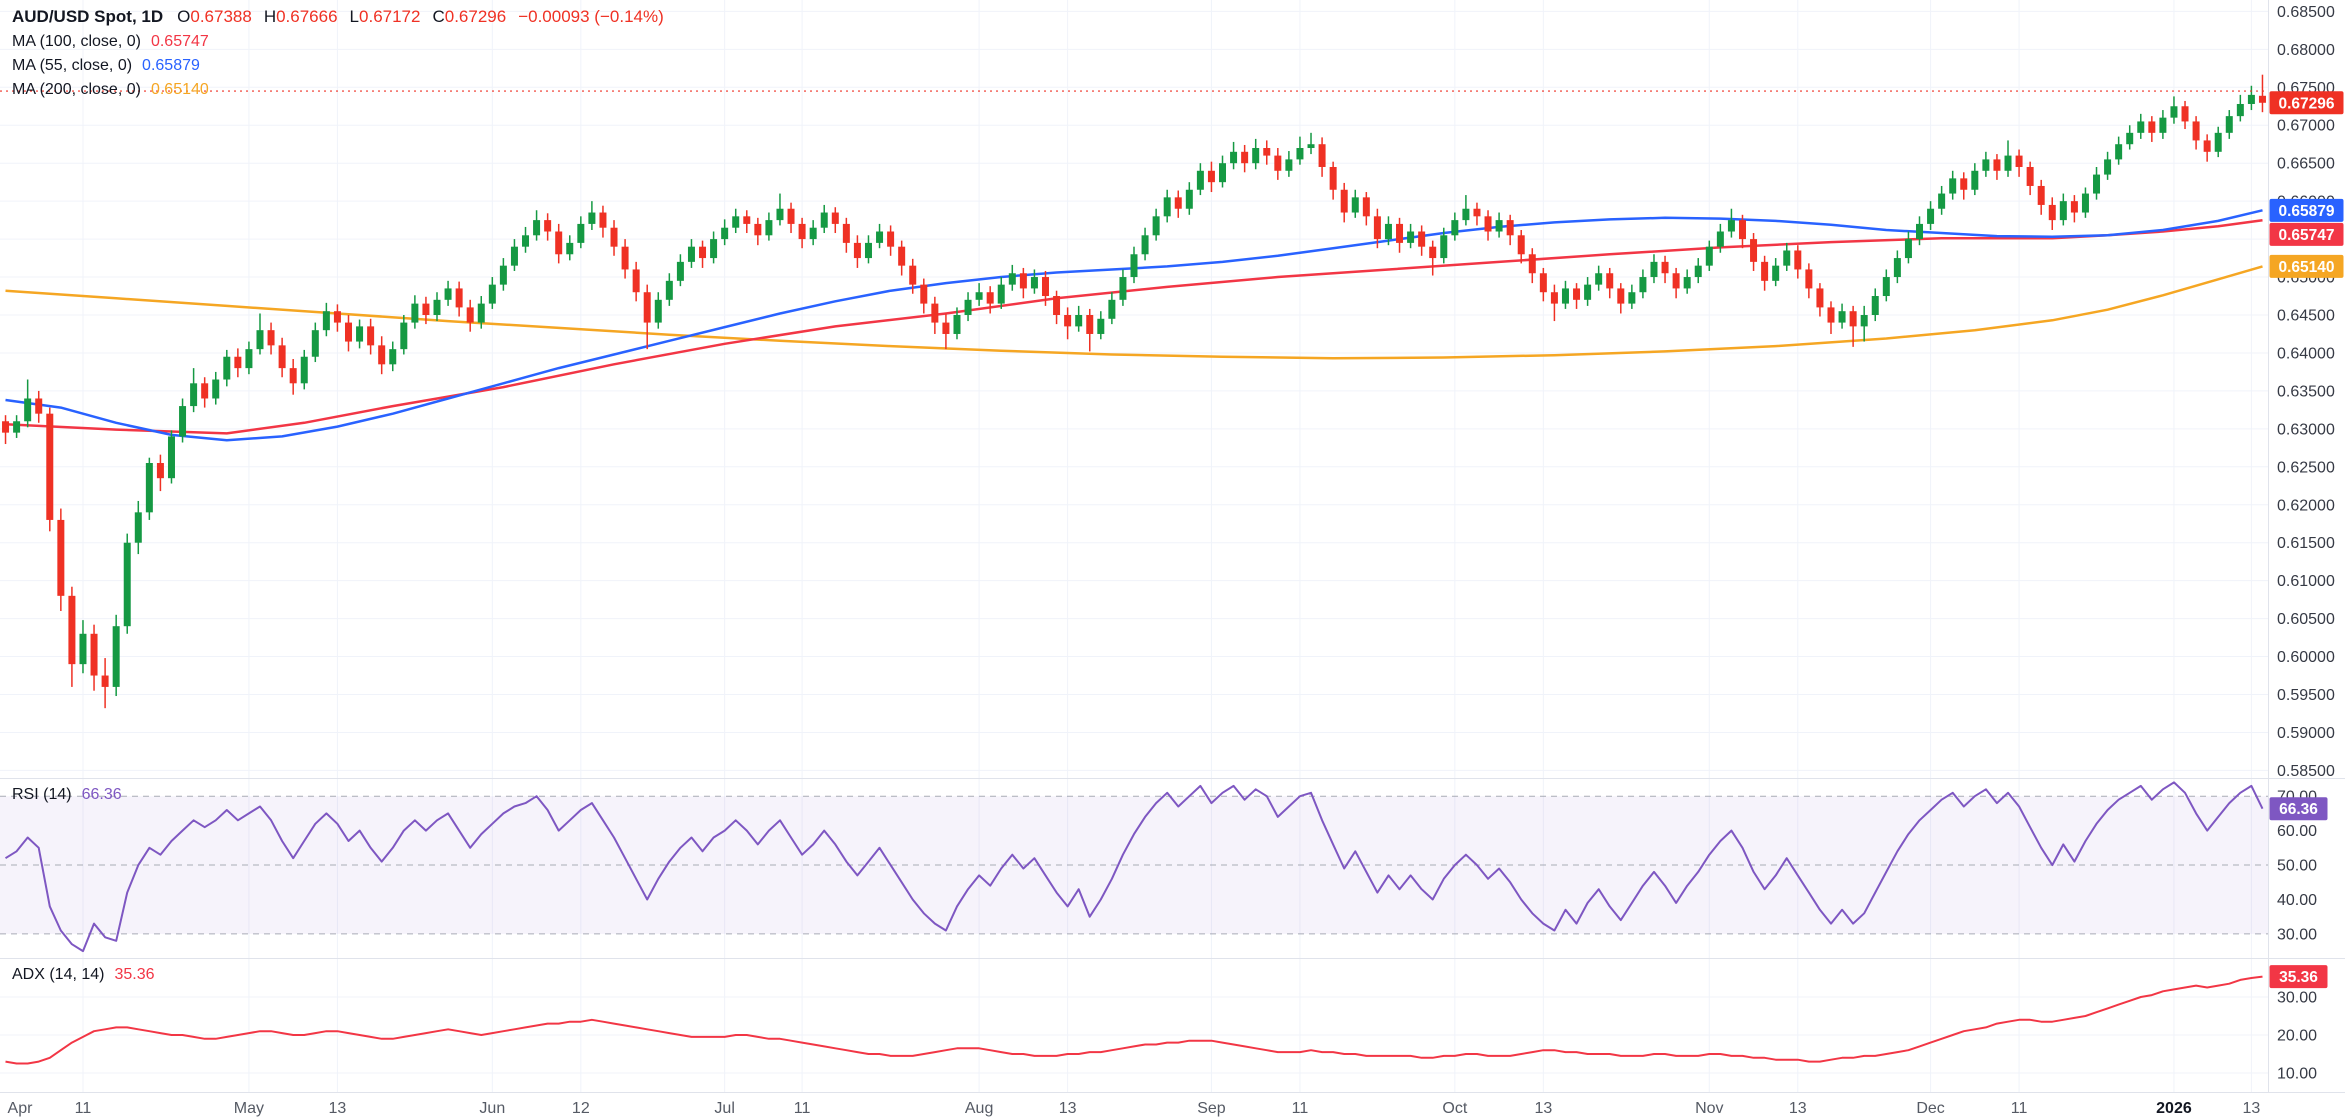 The width and height of the screenshot is (2345, 1120). I want to click on ohlc-close: C 0.67296, so click(469, 17).